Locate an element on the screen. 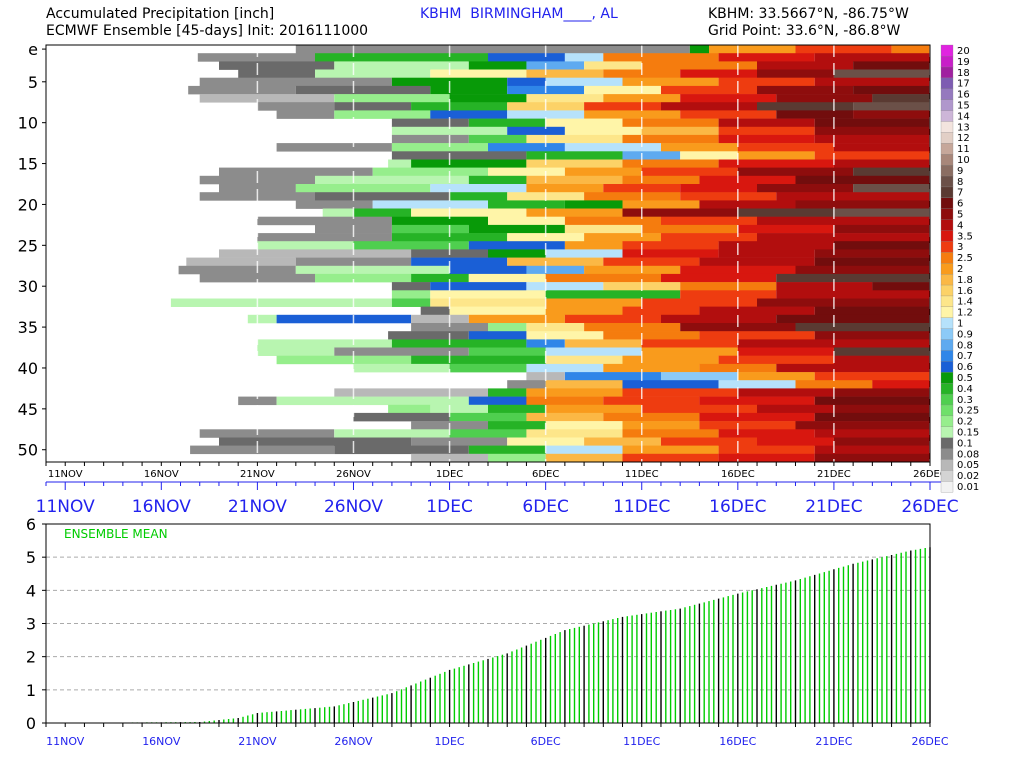 This screenshot has width=1024, height=768. colorbar-label: 17 is located at coordinates (963, 84).